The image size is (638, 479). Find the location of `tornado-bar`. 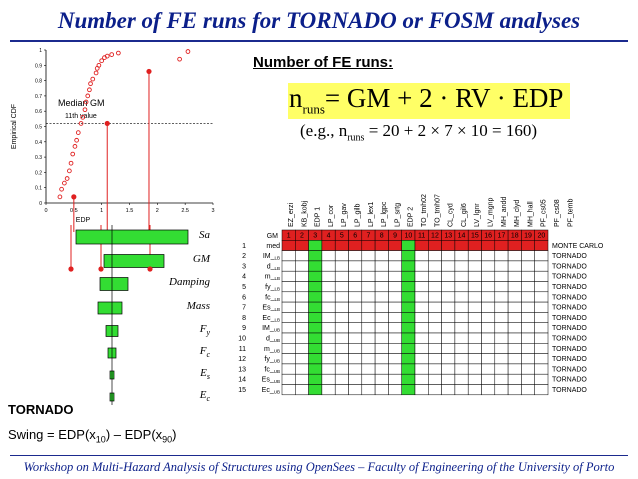

tornado-bar is located at coordinates (134, 261).